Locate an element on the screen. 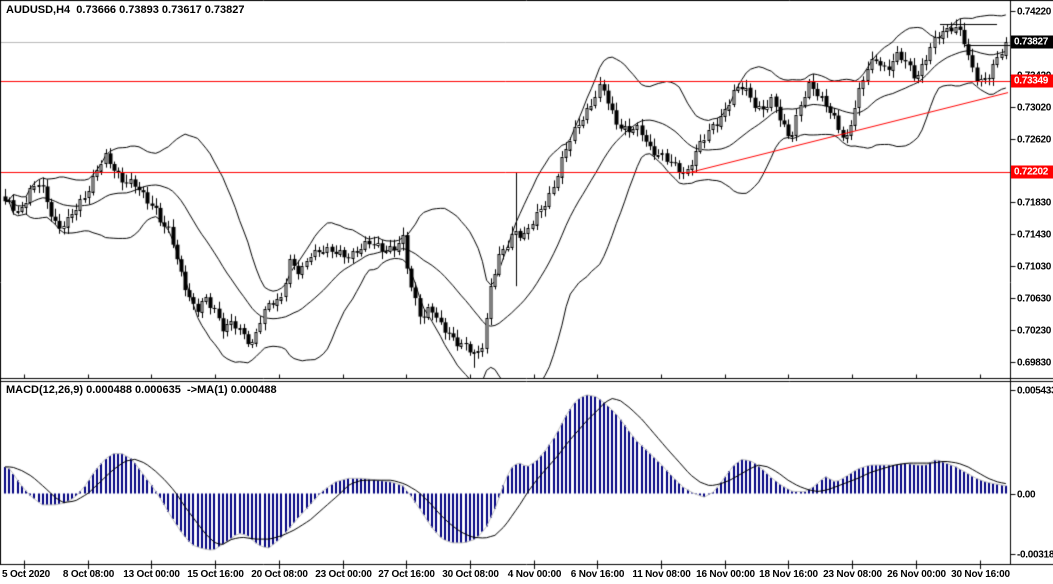 This screenshot has height=584, width=1053. time-tick-label: 27 Oct 16:00 is located at coordinates (406, 574).